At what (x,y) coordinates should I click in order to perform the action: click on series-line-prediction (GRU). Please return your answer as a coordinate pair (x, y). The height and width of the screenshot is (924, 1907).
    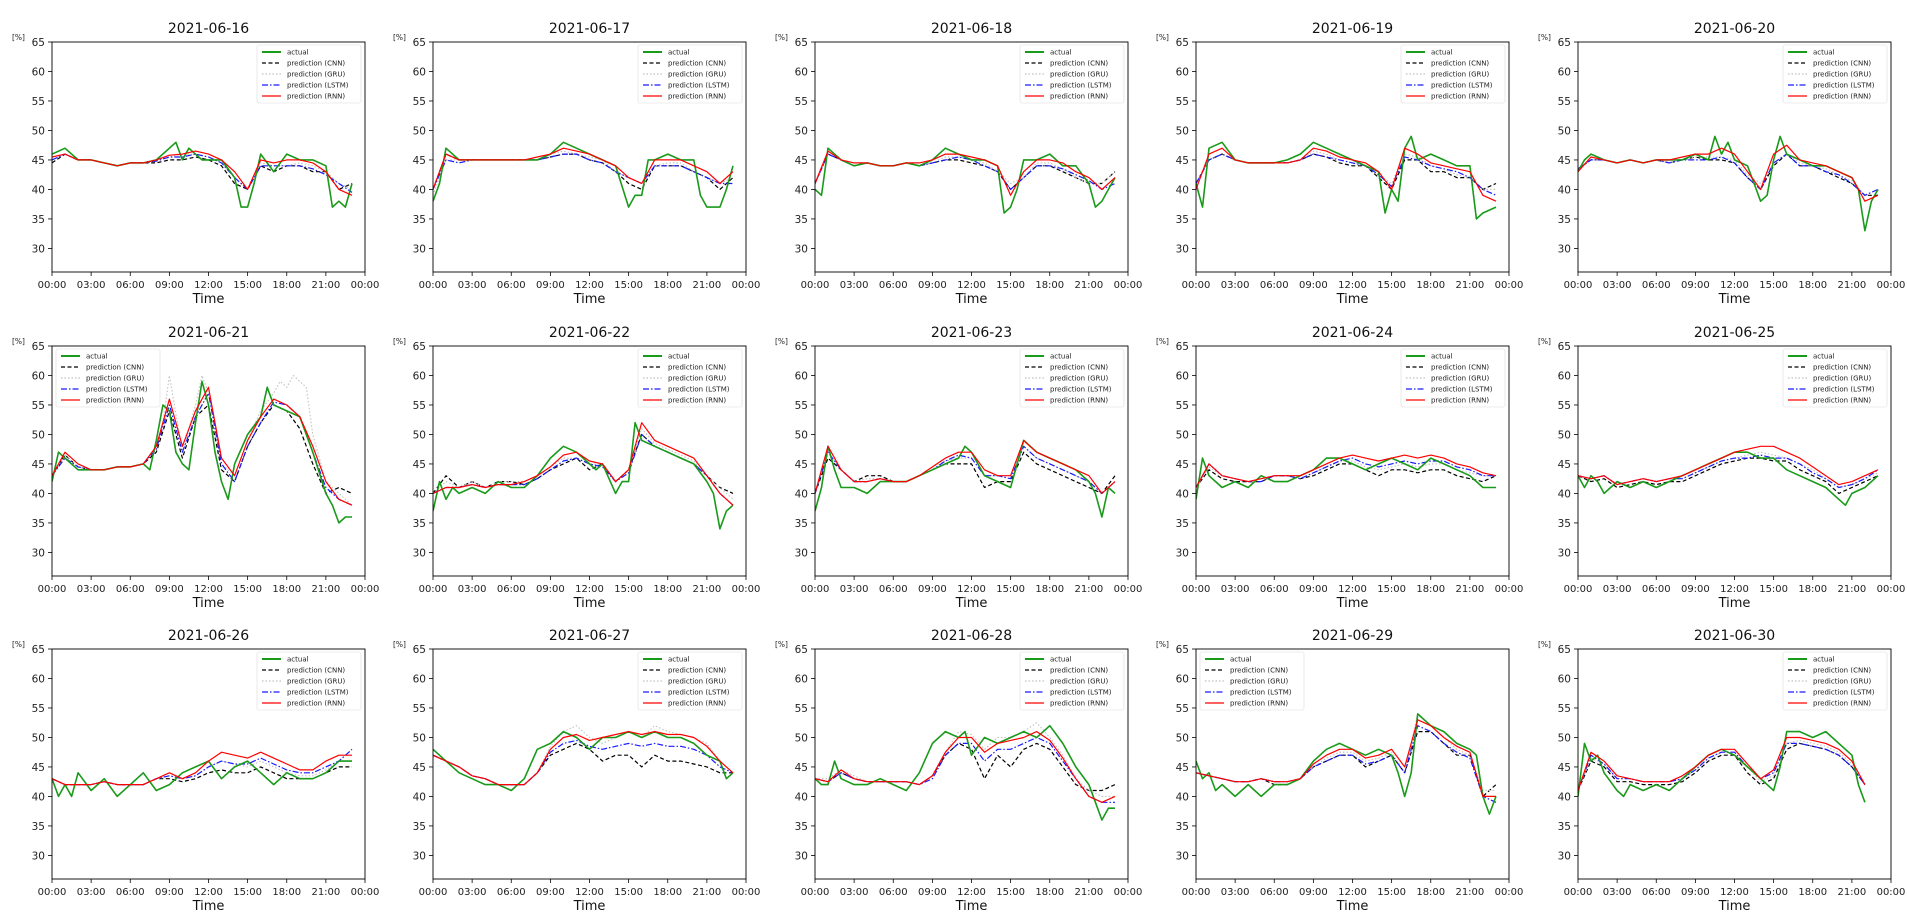
    Looking at the image, I should click on (583, 755).